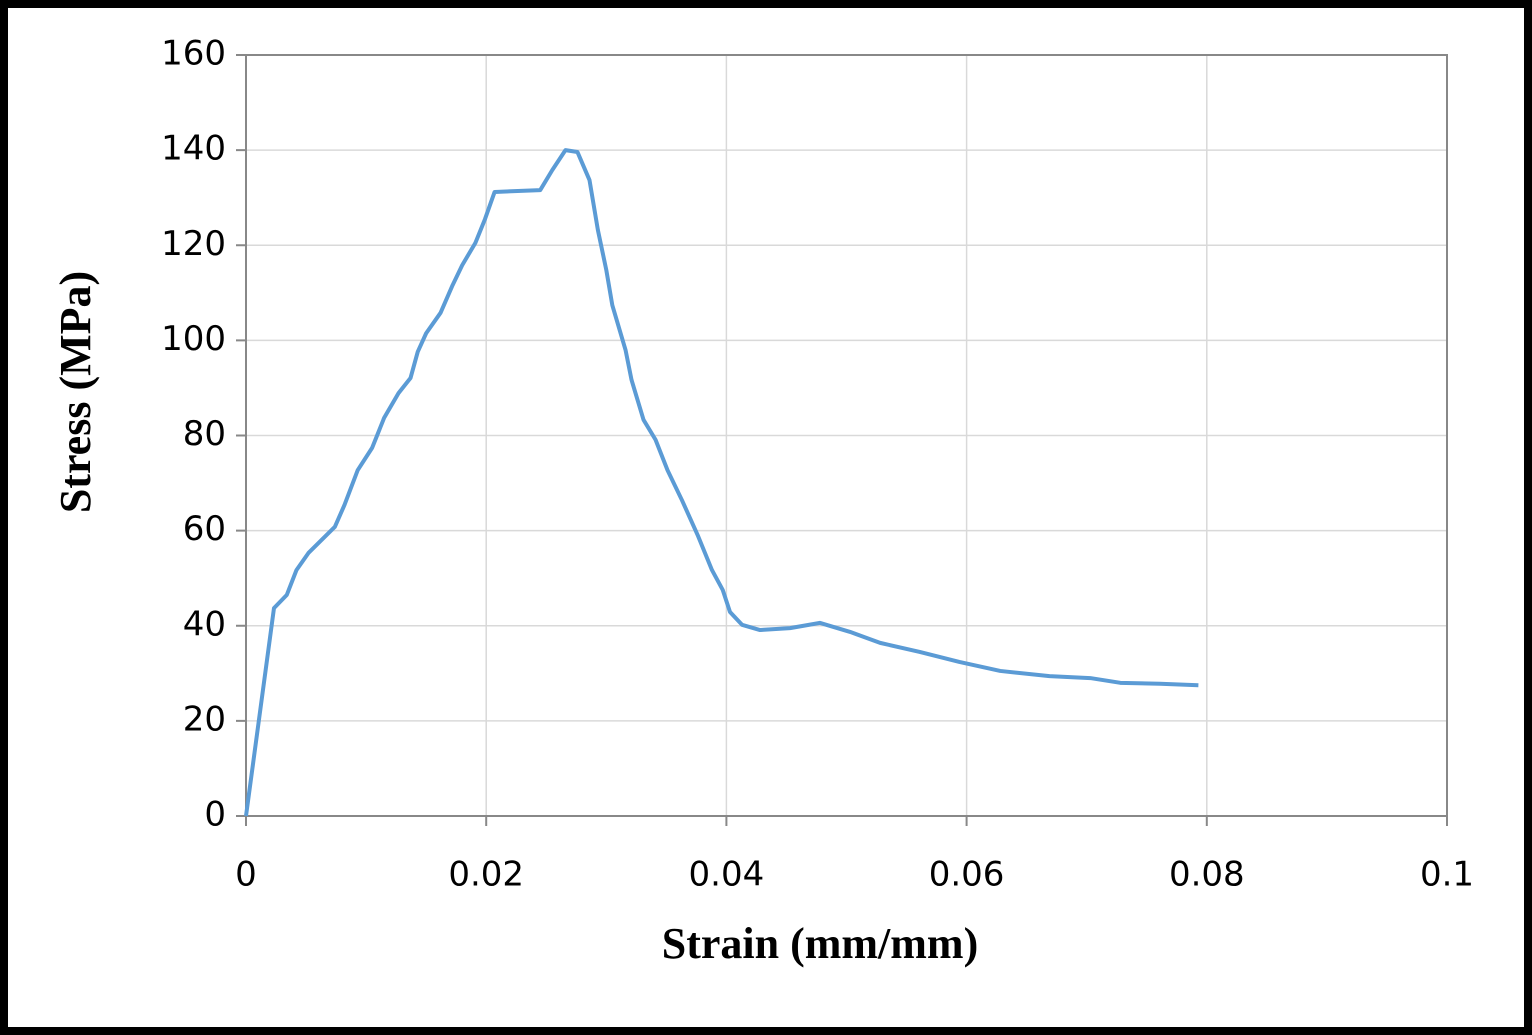 The height and width of the screenshot is (1035, 1532). I want to click on y-tick-label: 80, so click(204, 434).